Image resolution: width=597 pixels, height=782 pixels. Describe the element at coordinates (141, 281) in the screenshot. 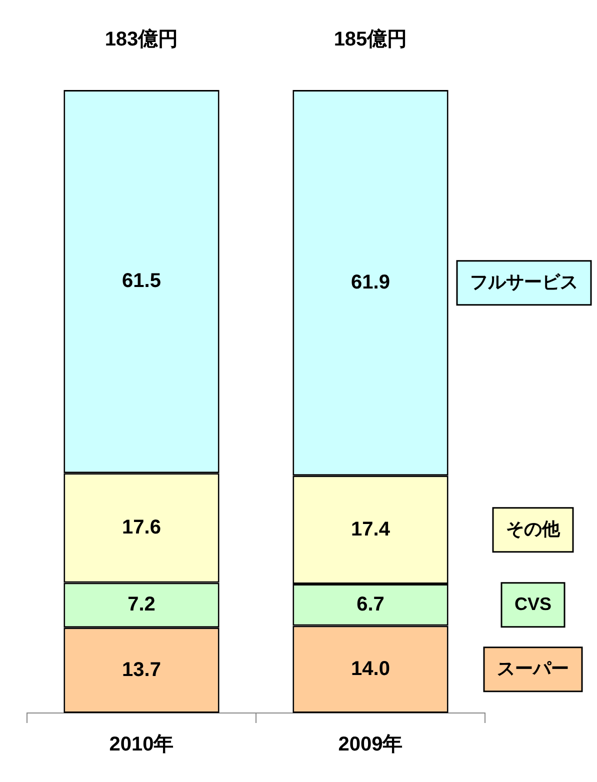

I see `data-label: 61.5` at that location.